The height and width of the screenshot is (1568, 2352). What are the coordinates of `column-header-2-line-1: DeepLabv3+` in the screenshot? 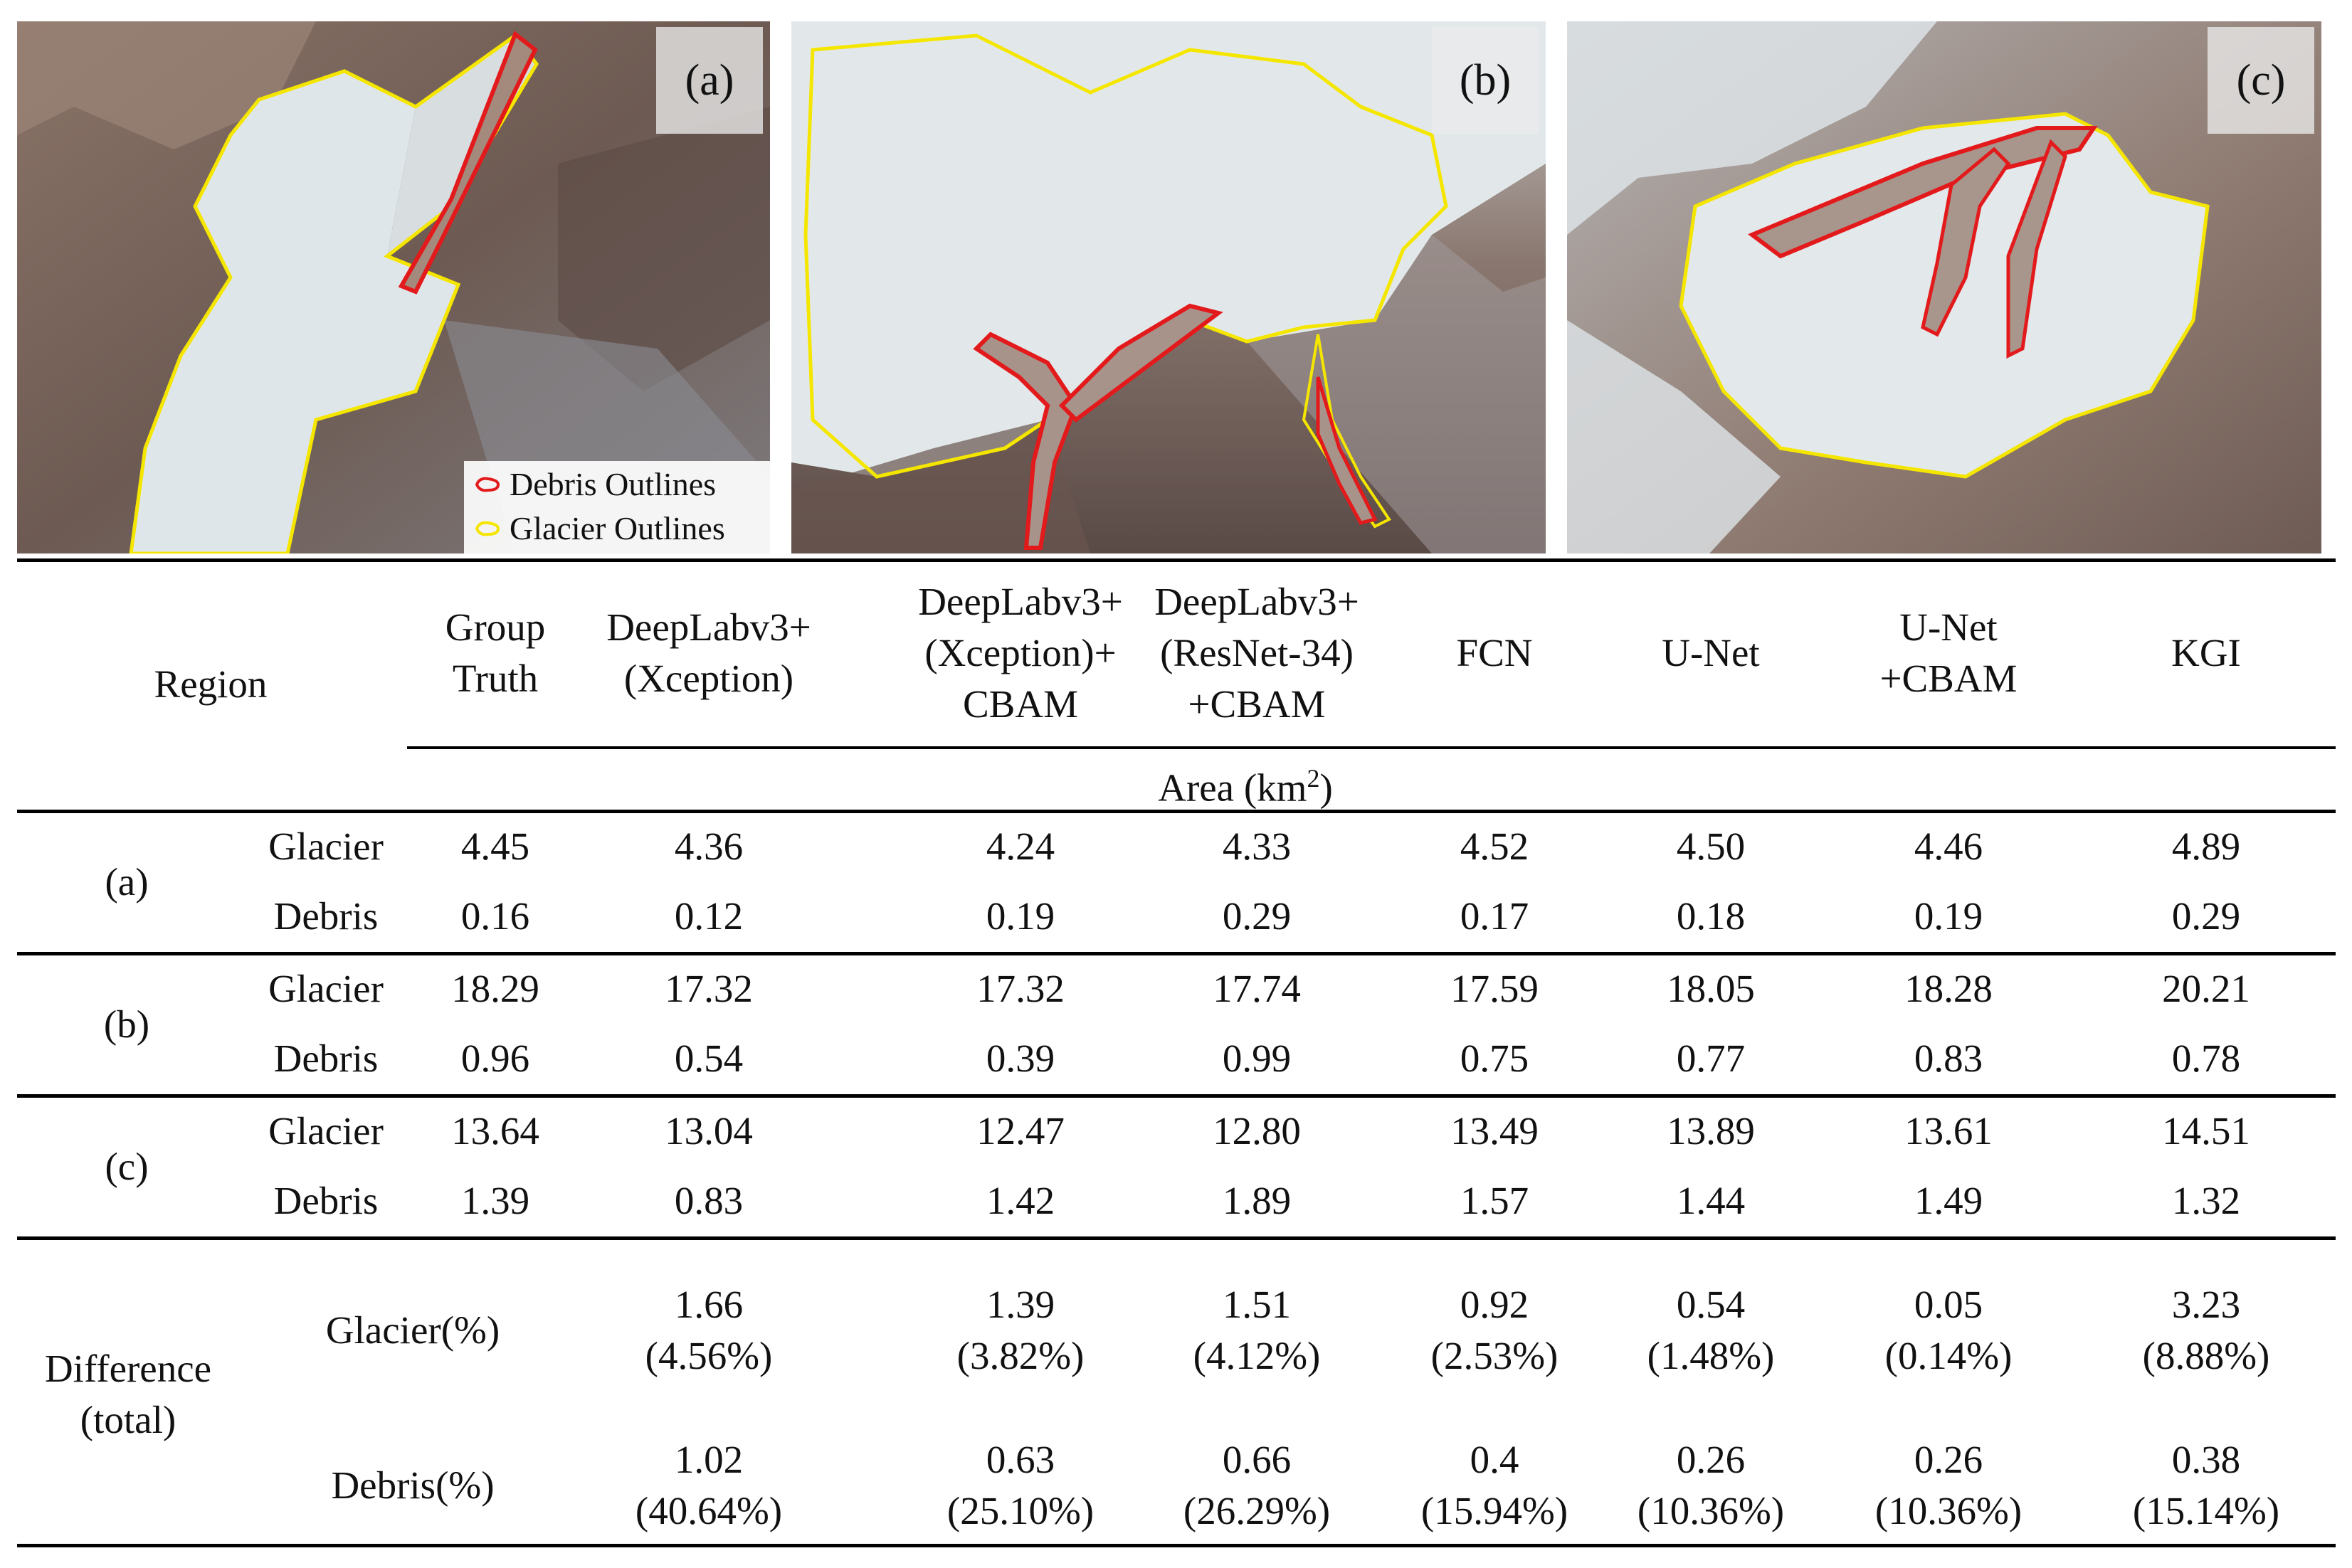 It's located at (708, 627).